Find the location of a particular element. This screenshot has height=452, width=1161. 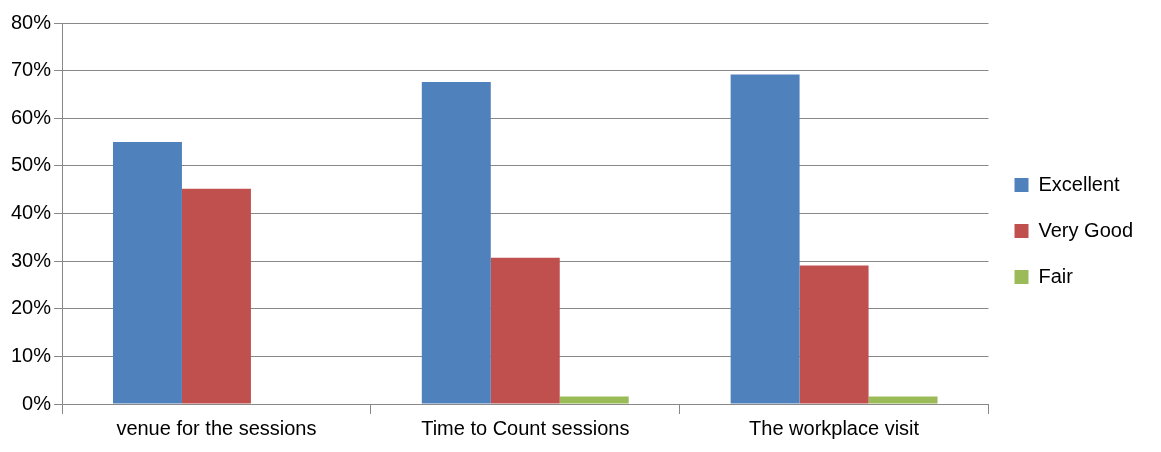

x-tick-label: venue for the sessions is located at coordinates (216, 427).